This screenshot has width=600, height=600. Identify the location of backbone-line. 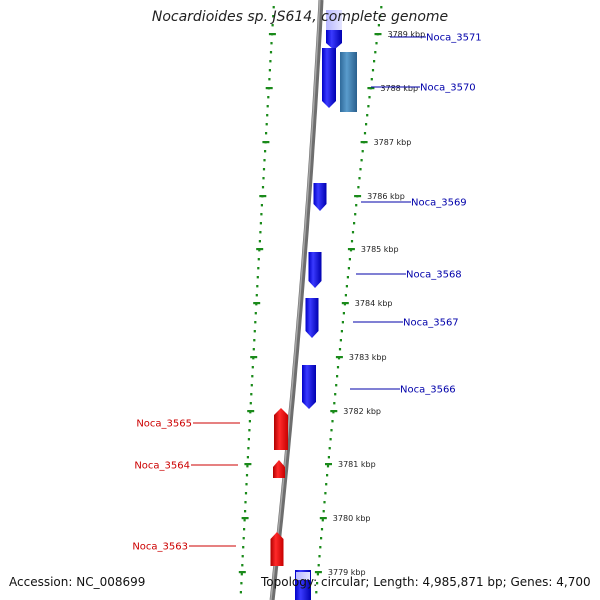
(296, 300).